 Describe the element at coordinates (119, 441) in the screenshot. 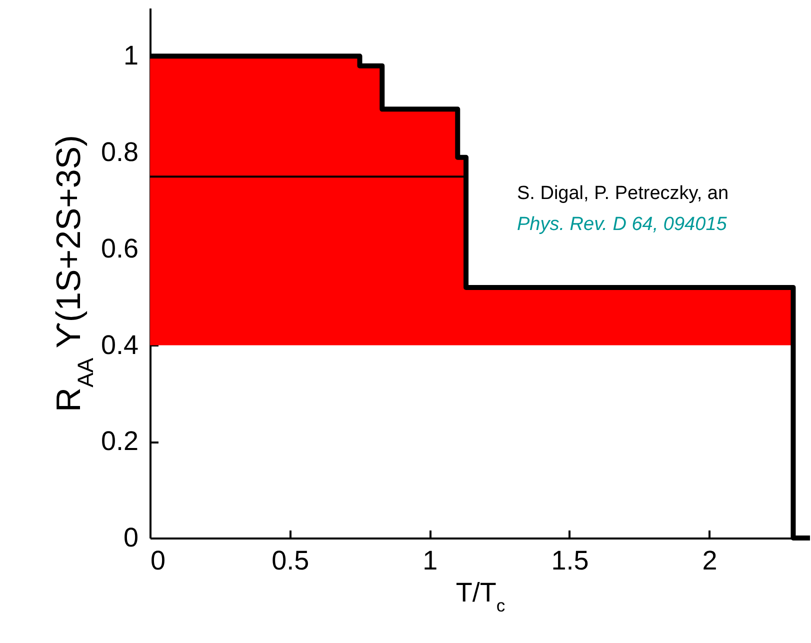

I see `y-tick-label: 0.2` at that location.